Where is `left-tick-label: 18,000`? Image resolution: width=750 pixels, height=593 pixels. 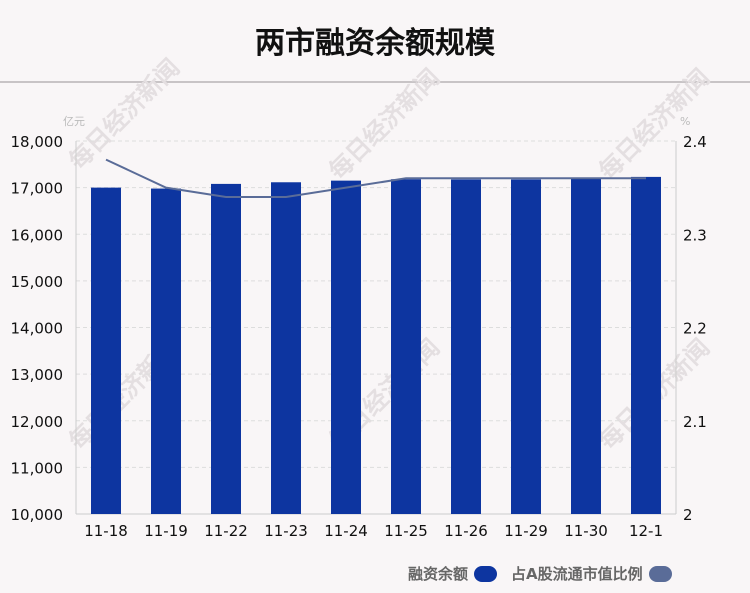 left-tick-label: 18,000 is located at coordinates (37, 142).